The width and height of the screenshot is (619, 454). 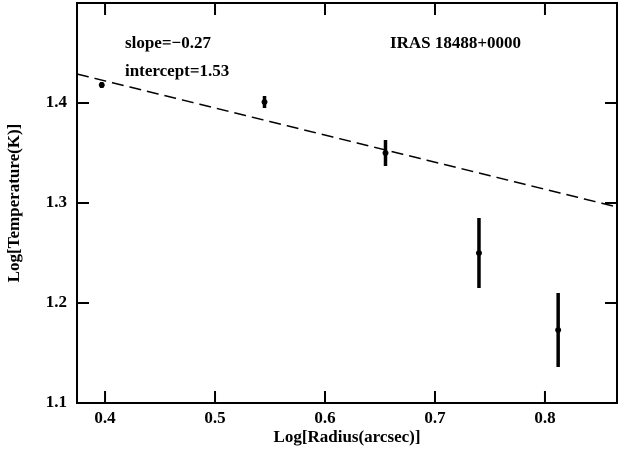 I want to click on x-axis-label: Log[Radius(arcsec)], so click(x=347, y=436).